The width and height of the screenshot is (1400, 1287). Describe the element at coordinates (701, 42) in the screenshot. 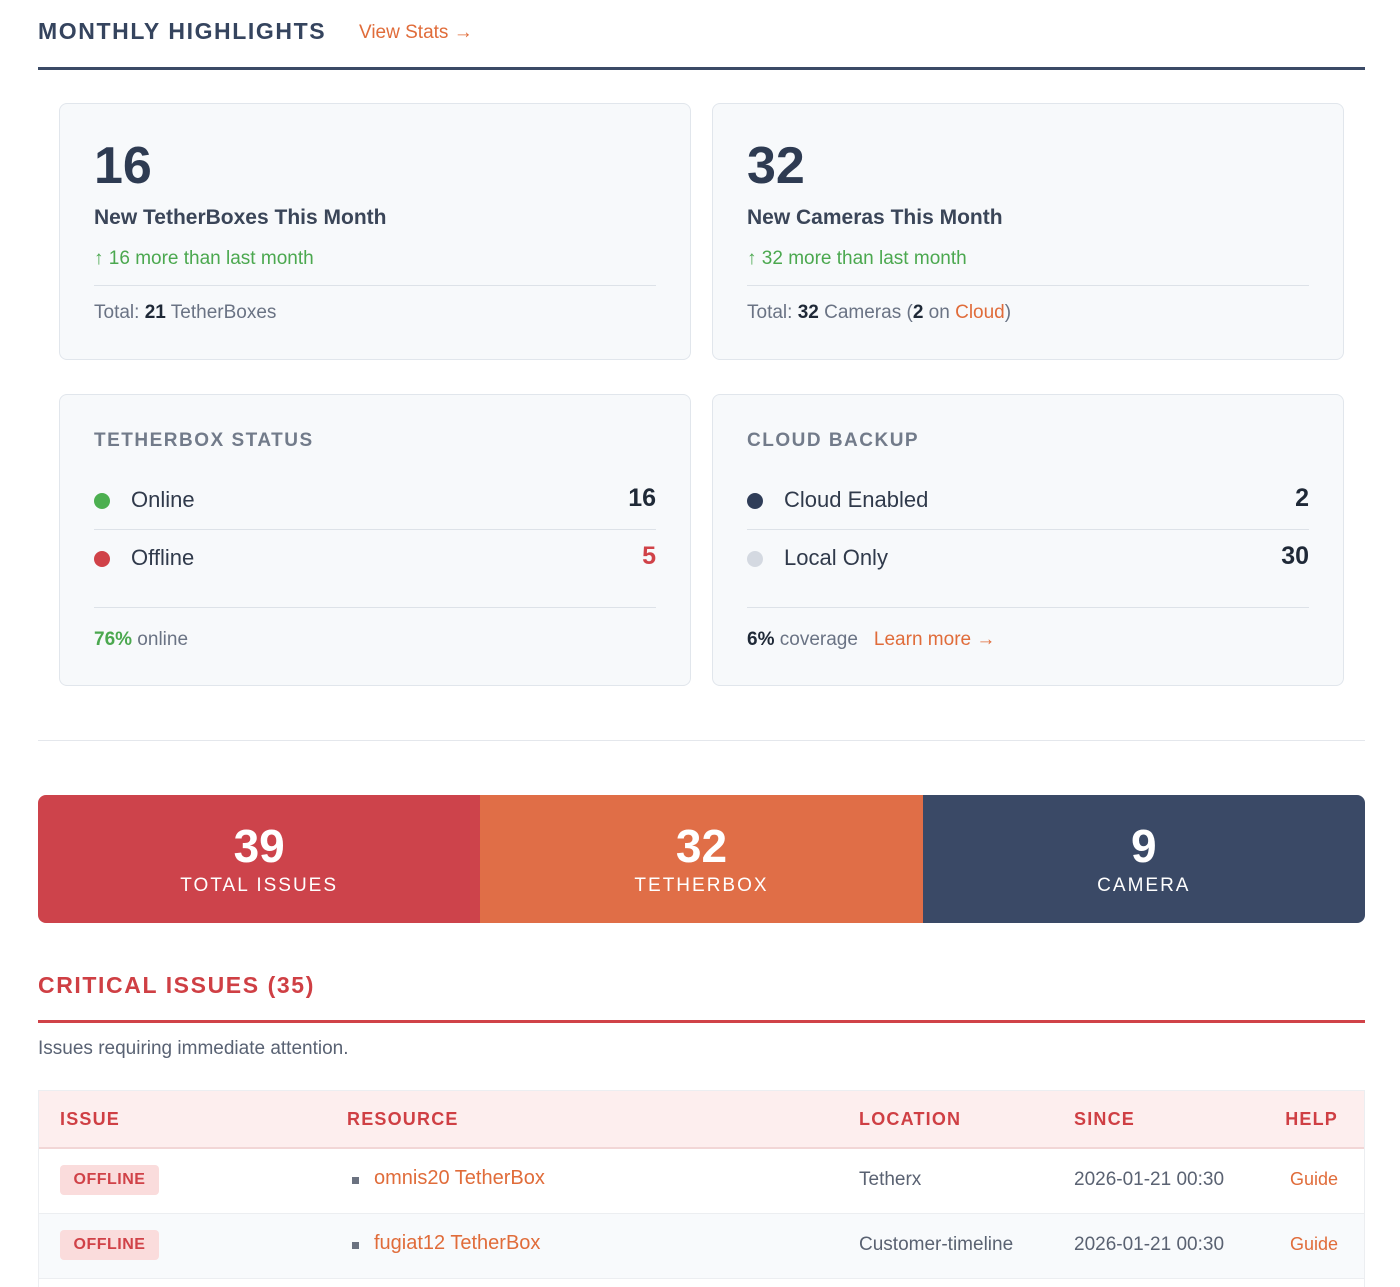

I see `monthly-highlights-header: MONTHLY HIGHLIGHTS View Stats →` at that location.